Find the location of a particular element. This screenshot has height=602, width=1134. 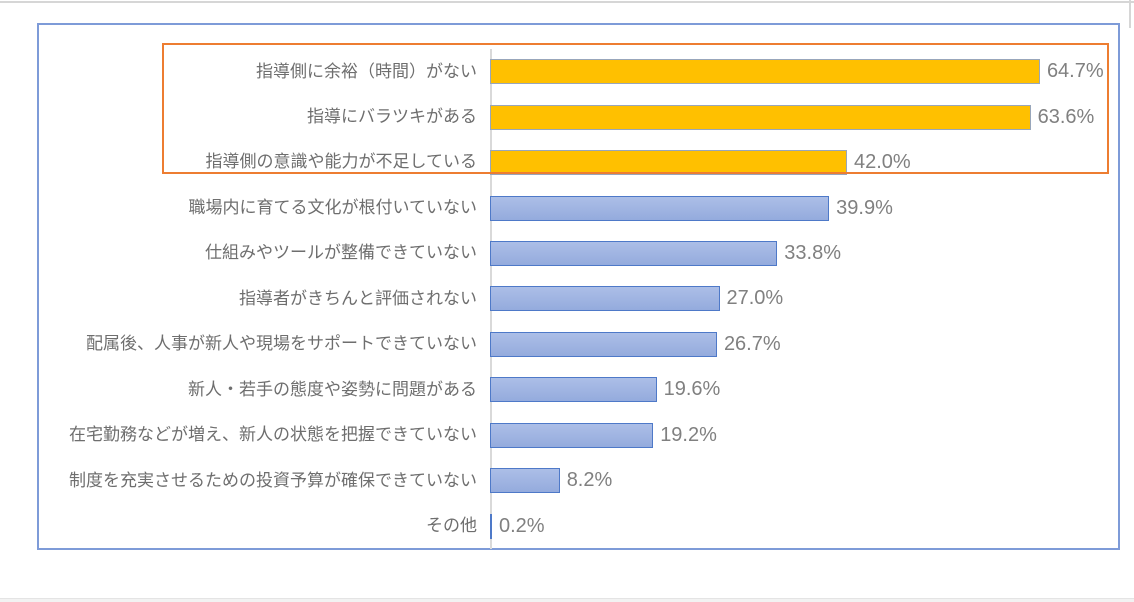

page-top-edge is located at coordinates (567, 2).